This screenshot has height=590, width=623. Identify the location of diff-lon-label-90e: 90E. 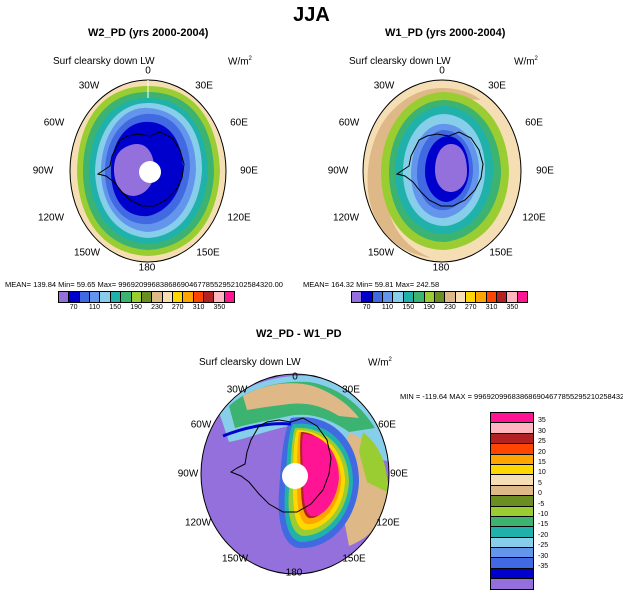
(399, 474).